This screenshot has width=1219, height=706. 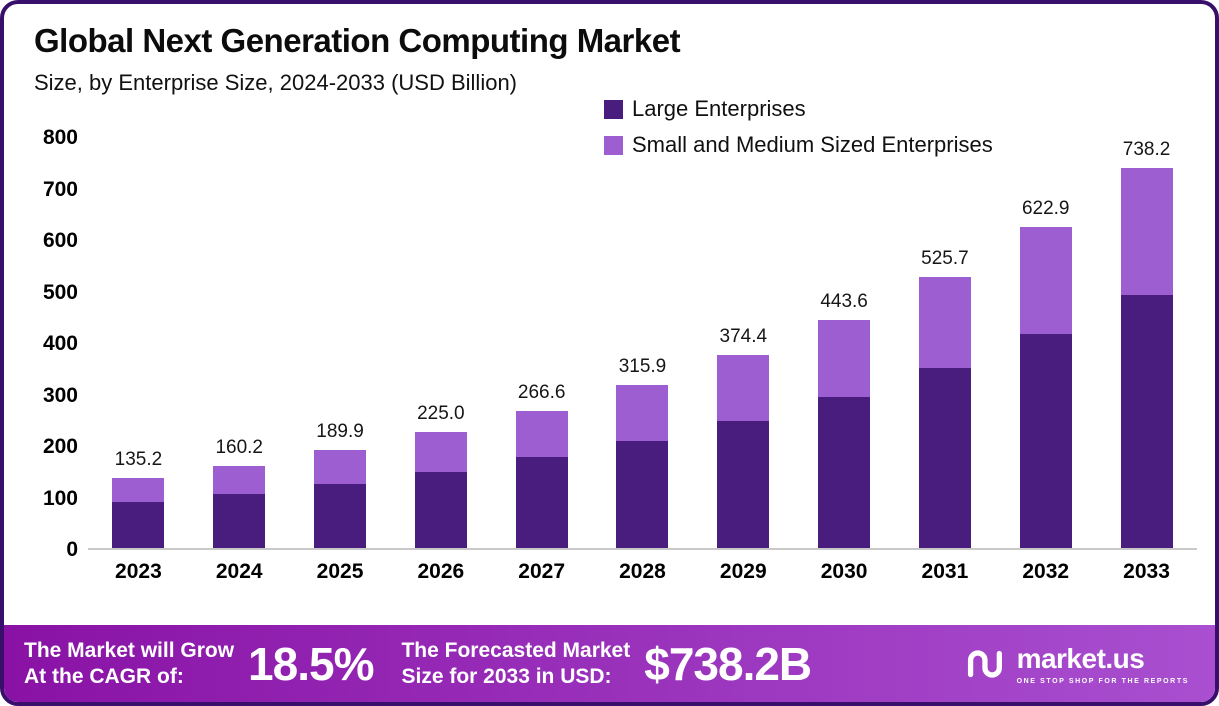 I want to click on bar-group: 225.0, so click(x=440, y=475).